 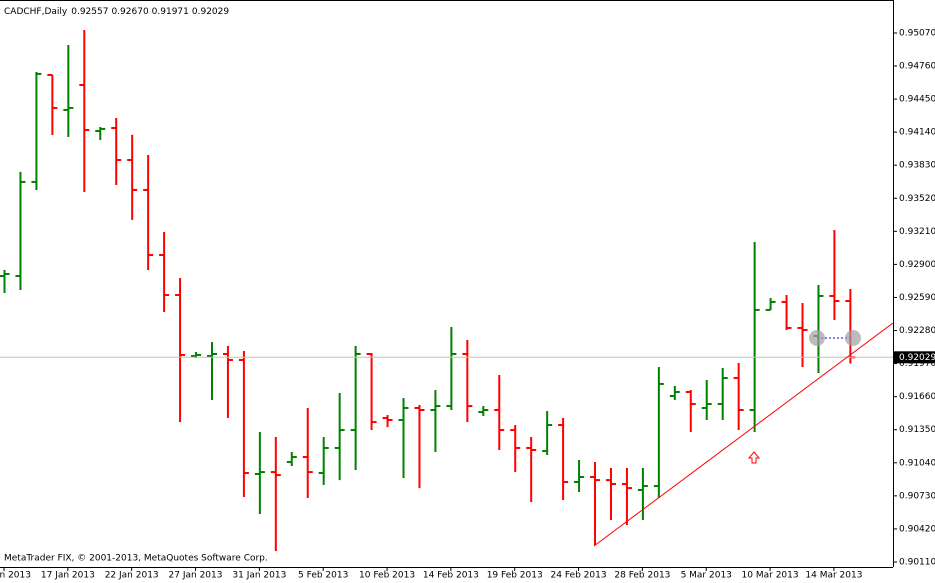 I want to click on y-tick-label: 0.93520, so click(x=917, y=199).